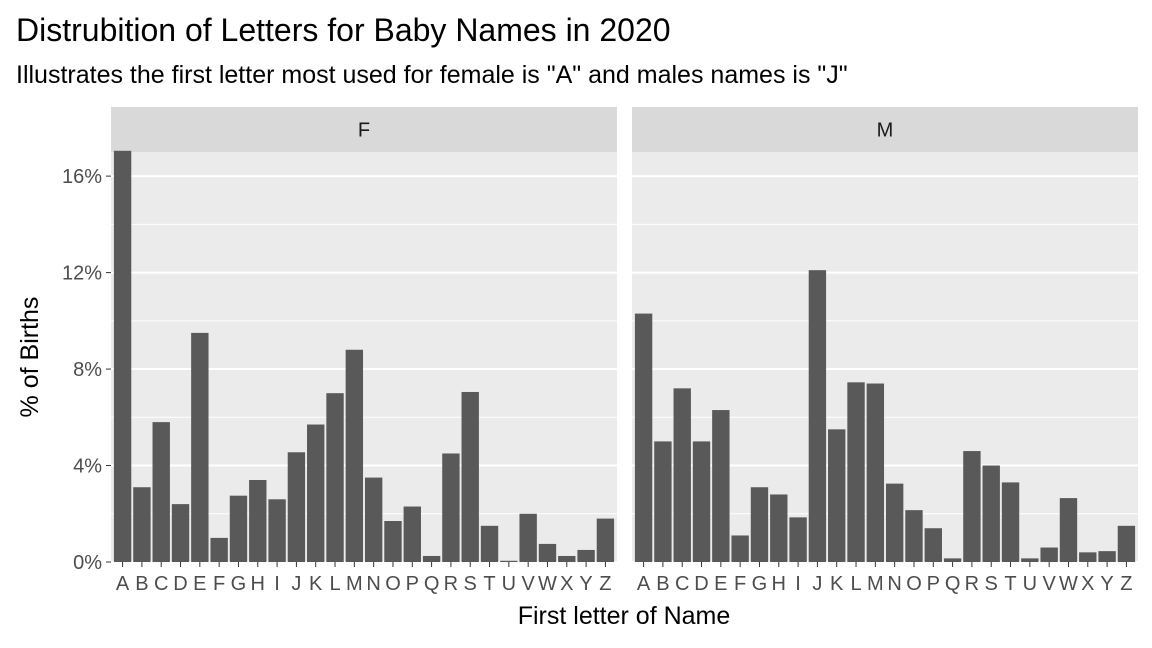  What do you see at coordinates (87, 467) in the screenshot?
I see `y-tick-label: 4%` at bounding box center [87, 467].